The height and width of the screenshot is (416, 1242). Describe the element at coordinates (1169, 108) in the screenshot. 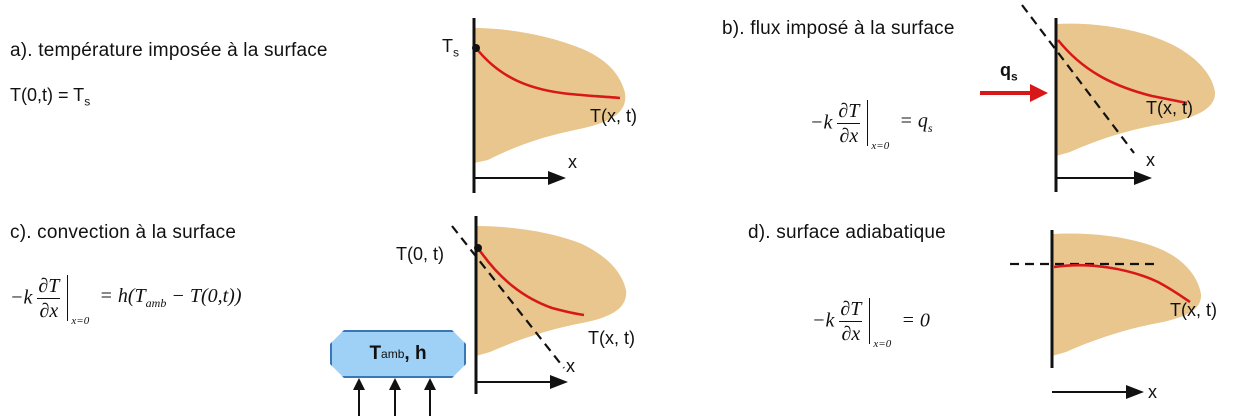

I see `panel-b-curve-label: T(x, t)` at that location.